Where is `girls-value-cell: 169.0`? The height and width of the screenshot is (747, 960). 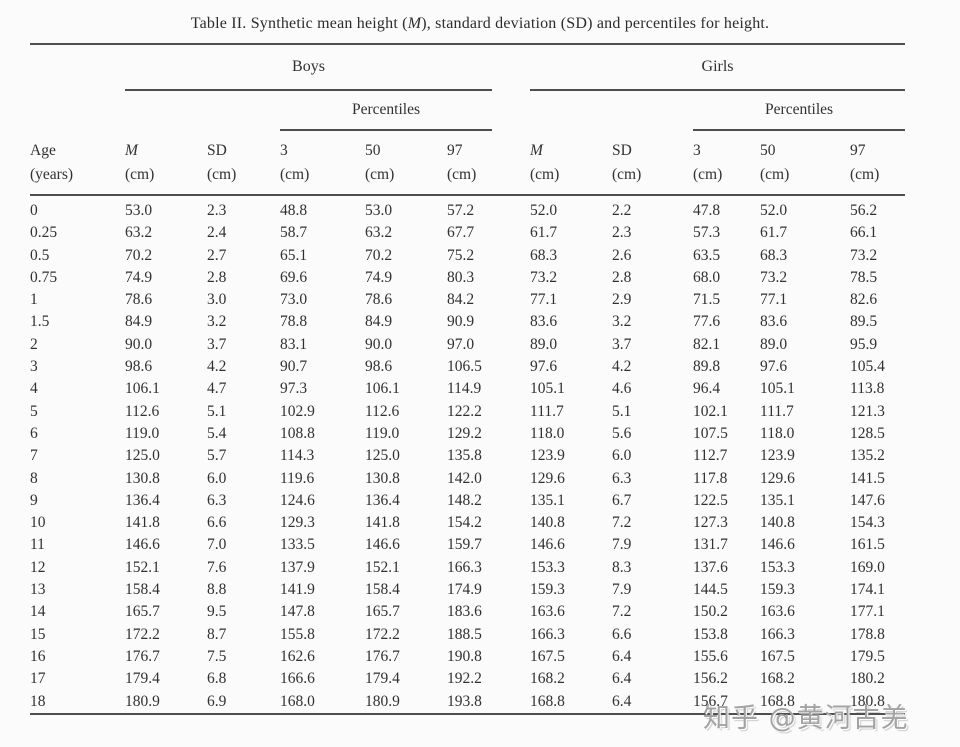
girls-value-cell: 169.0 is located at coordinates (867, 567).